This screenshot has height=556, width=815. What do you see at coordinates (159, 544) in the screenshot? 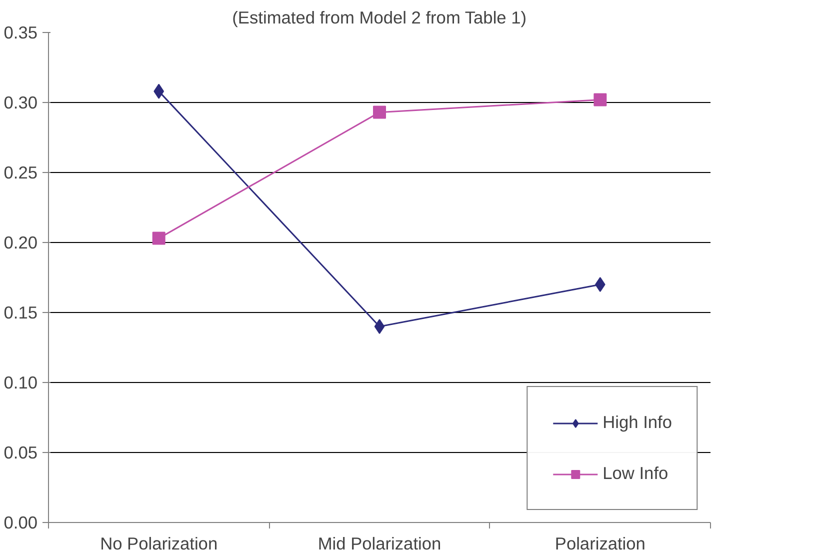
I see `x-tick-label: No Polarization` at bounding box center [159, 544].